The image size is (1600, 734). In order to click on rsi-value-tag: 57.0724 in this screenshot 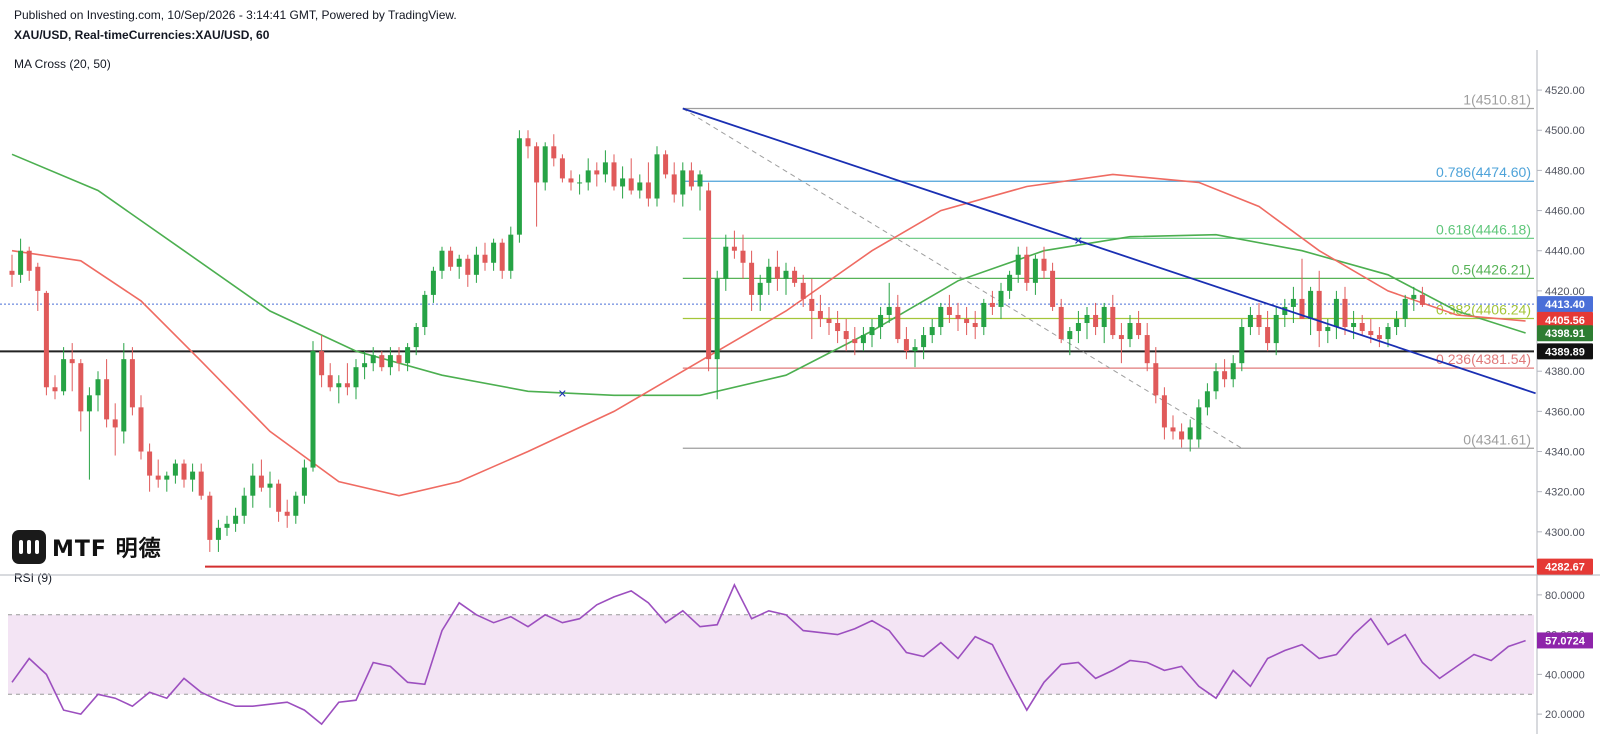, I will do `click(1565, 640)`.